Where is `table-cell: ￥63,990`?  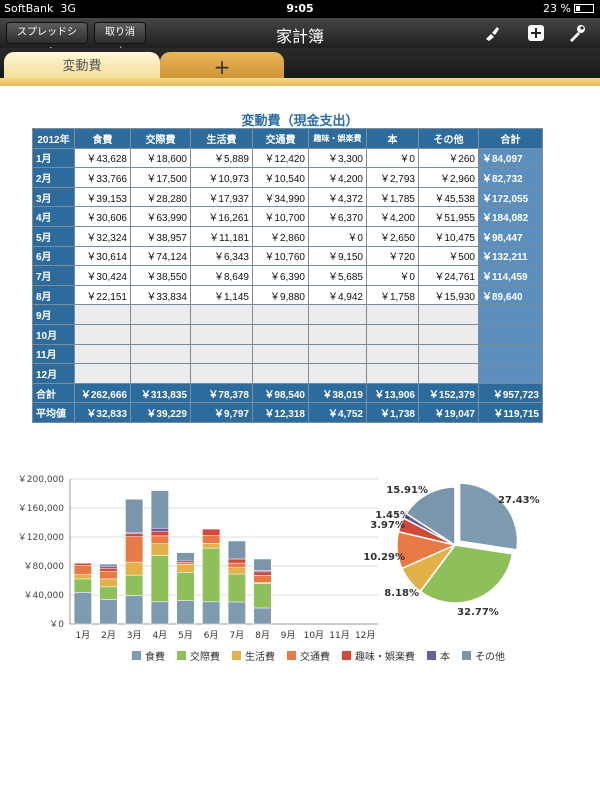
table-cell: ￥63,990 is located at coordinates (160, 216).